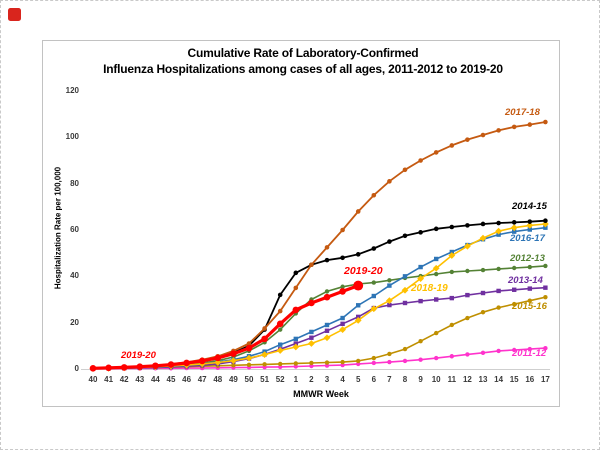 This screenshot has height=450, width=600. Describe the element at coordinates (405, 379) in the screenshot. I see `x-tick-label: 8` at that location.